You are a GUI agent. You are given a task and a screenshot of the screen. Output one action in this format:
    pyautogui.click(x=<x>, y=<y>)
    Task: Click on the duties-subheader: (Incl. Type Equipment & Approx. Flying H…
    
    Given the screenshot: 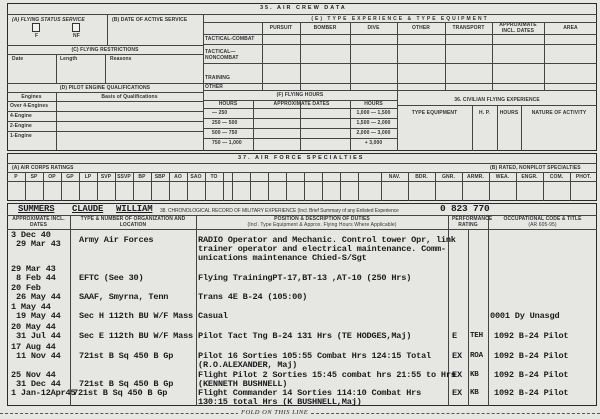 What is the action you would take?
    pyautogui.click(x=322, y=225)
    